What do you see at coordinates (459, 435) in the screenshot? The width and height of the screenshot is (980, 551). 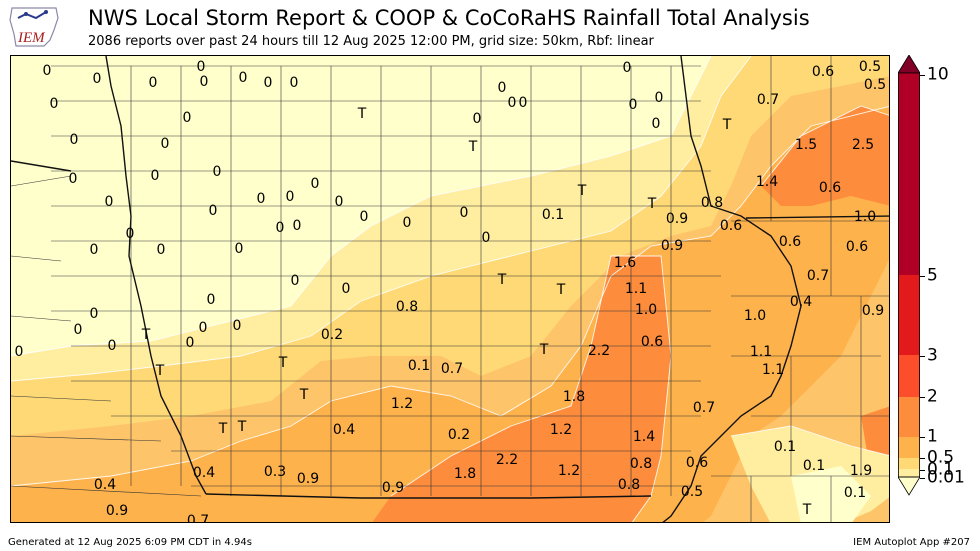 I see `map-value-label: 0.2` at bounding box center [459, 435].